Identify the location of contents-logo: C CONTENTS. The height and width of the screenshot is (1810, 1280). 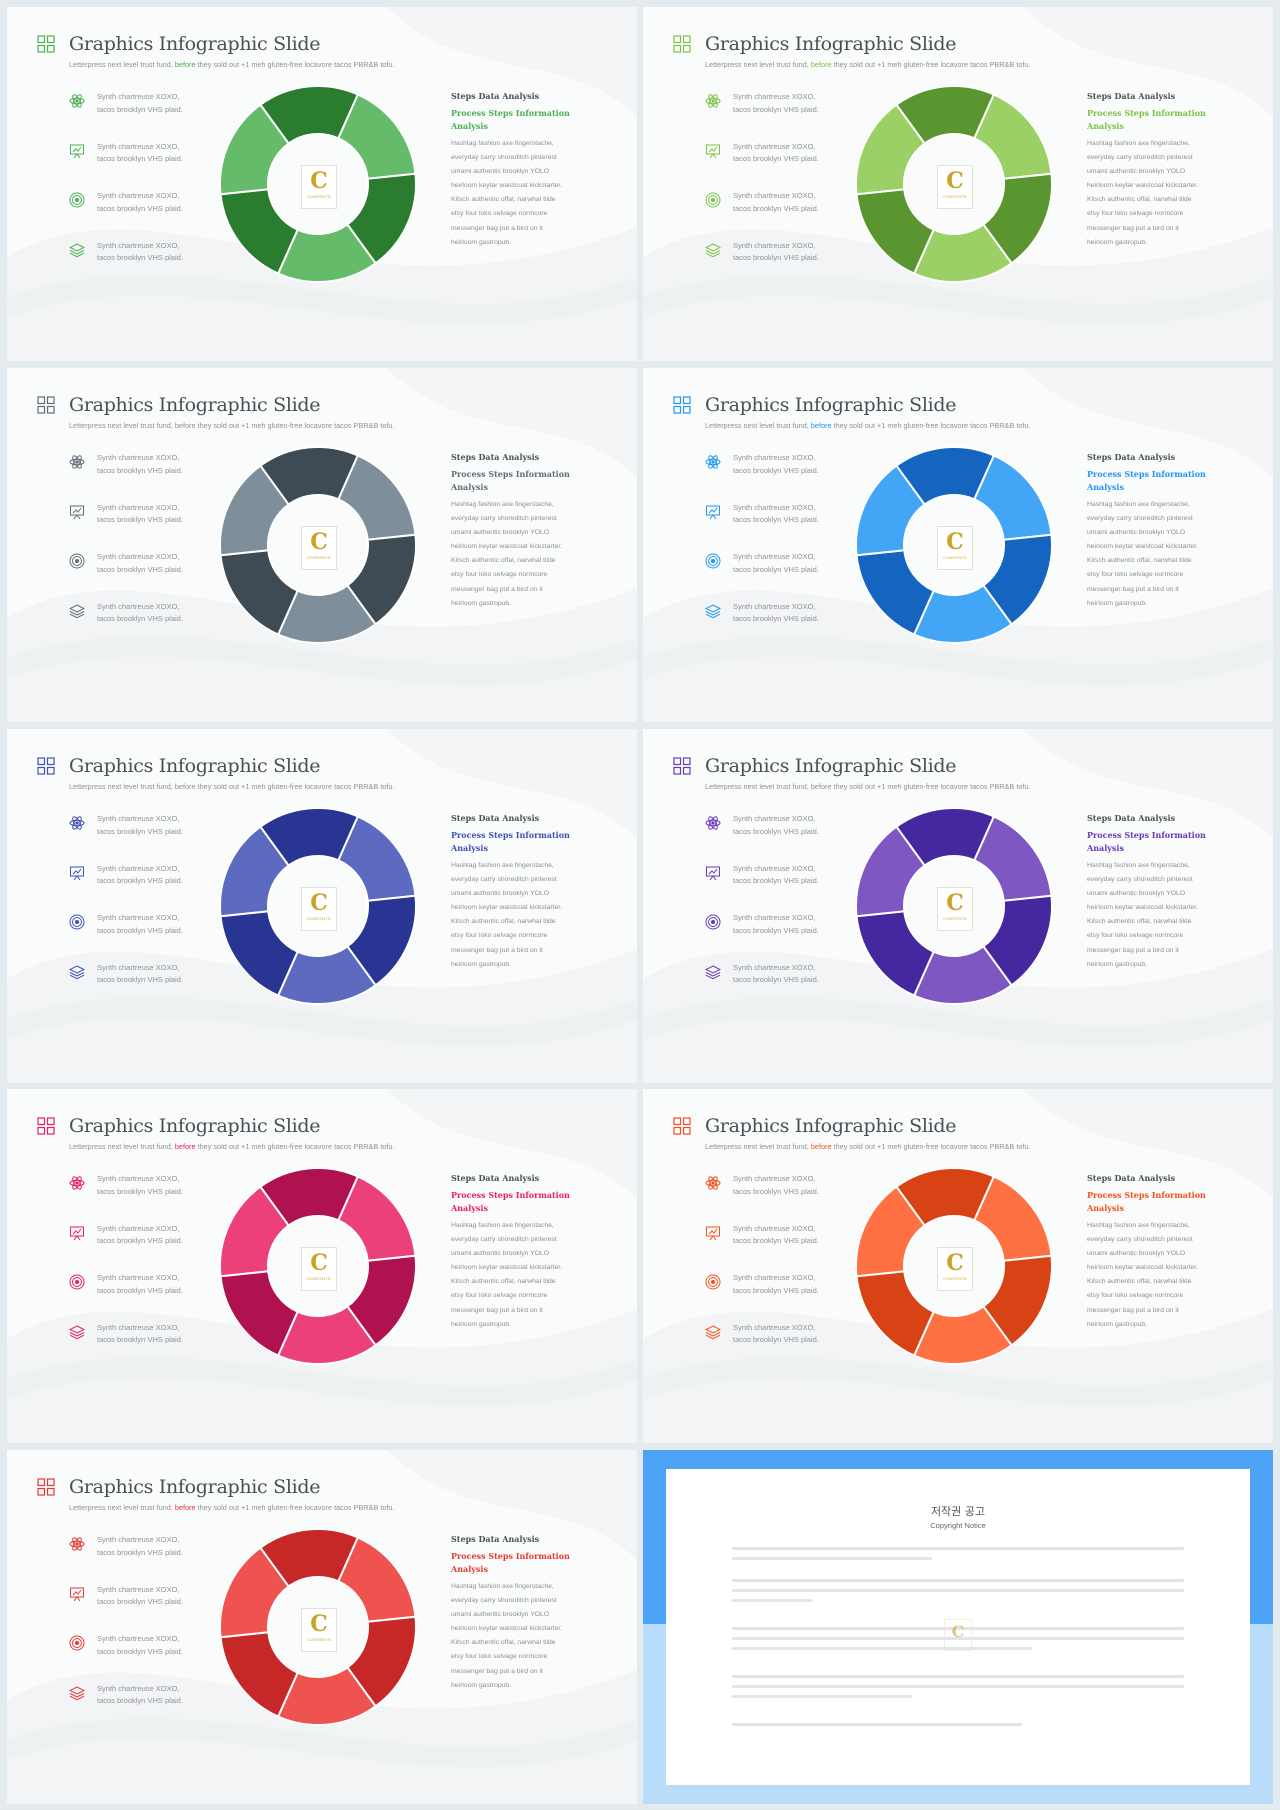
(319, 1630).